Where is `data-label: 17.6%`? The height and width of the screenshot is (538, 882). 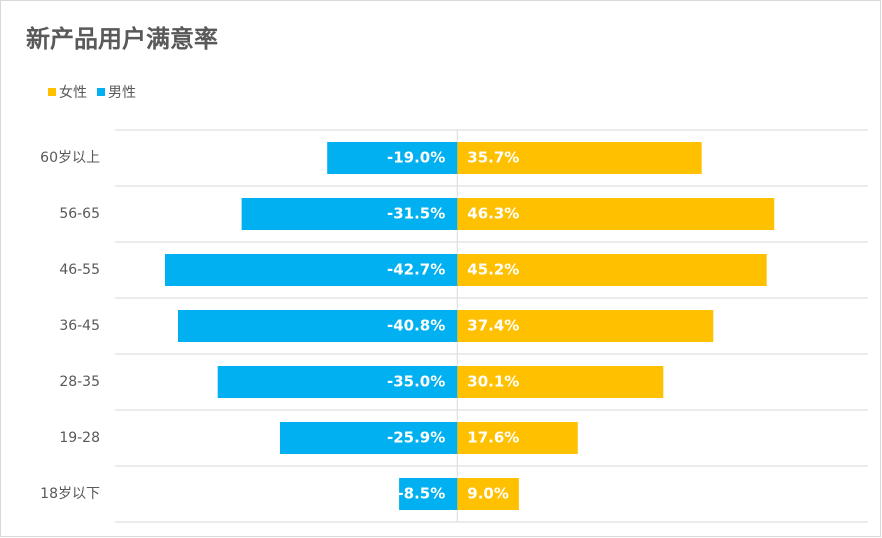 data-label: 17.6% is located at coordinates (493, 438).